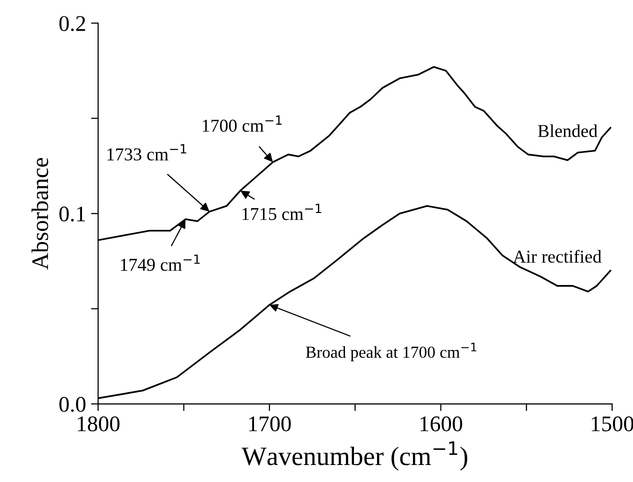 Image resolution: width=633 pixels, height=482 pixels. Describe the element at coordinates (391, 352) in the screenshot. I see `annotation: Broad peak at 1700 cm$^{−1}$` at that location.